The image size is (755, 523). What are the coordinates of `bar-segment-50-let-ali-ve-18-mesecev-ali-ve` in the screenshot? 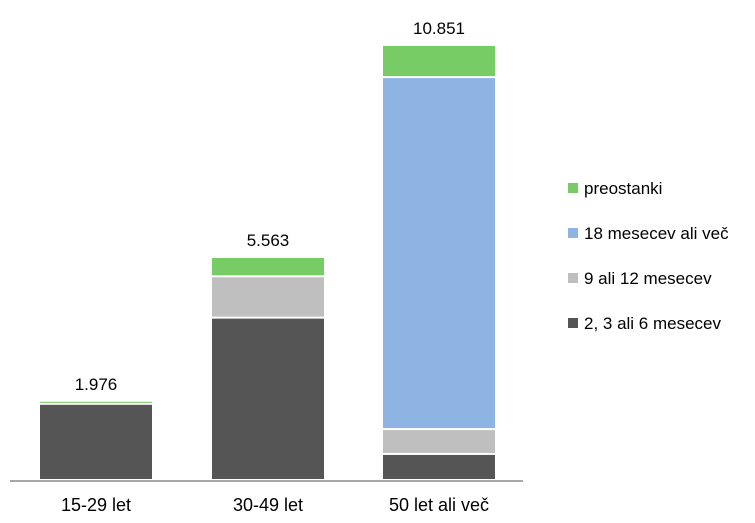 It's located at (439, 253).